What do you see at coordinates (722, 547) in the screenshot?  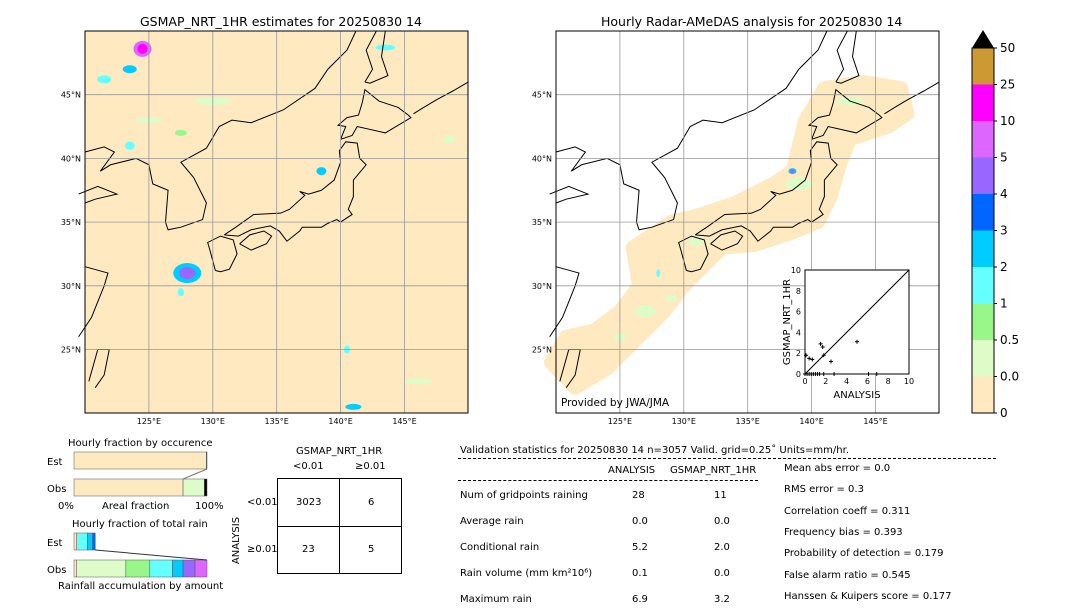 I see `stat-gsmap-value: 2.0` at bounding box center [722, 547].